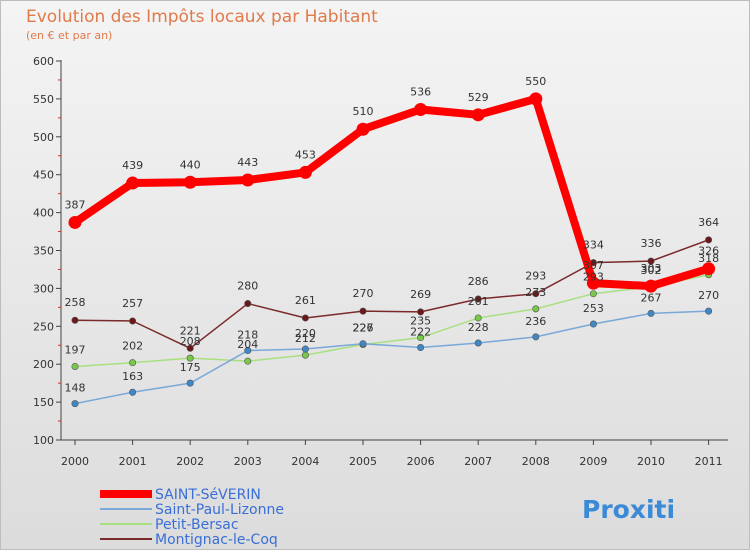 The height and width of the screenshot is (550, 750). I want to click on y-tick-label: 550, so click(43, 99).